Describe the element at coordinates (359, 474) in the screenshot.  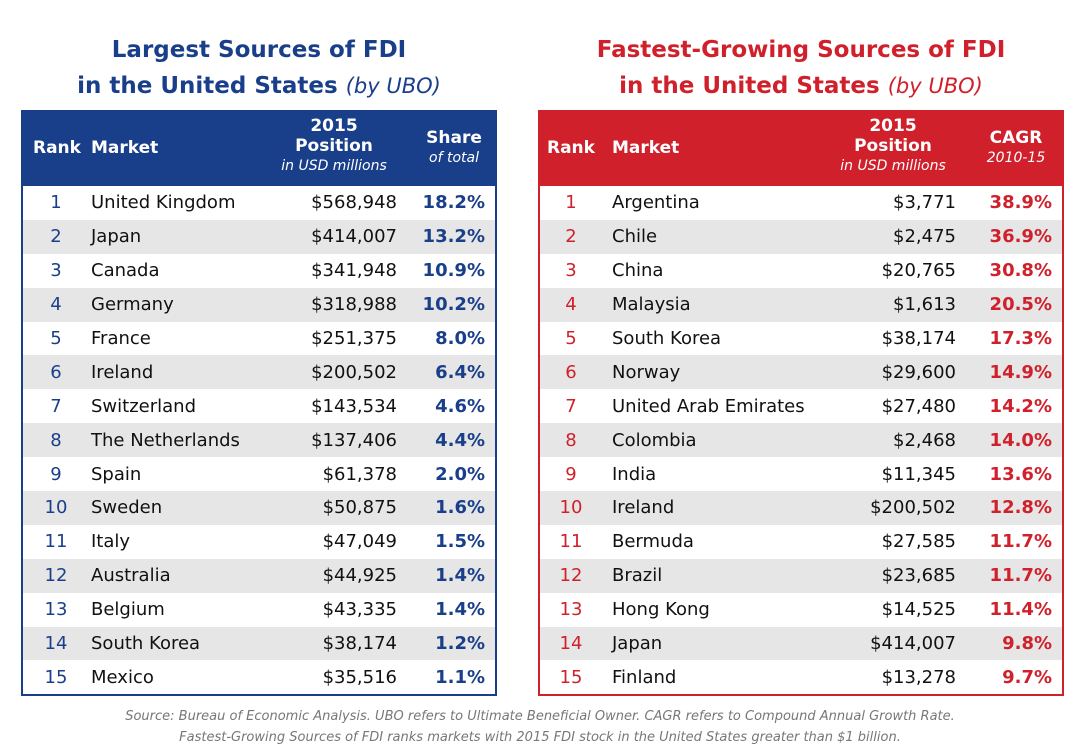
I see `position-cell: $61,378` at that location.